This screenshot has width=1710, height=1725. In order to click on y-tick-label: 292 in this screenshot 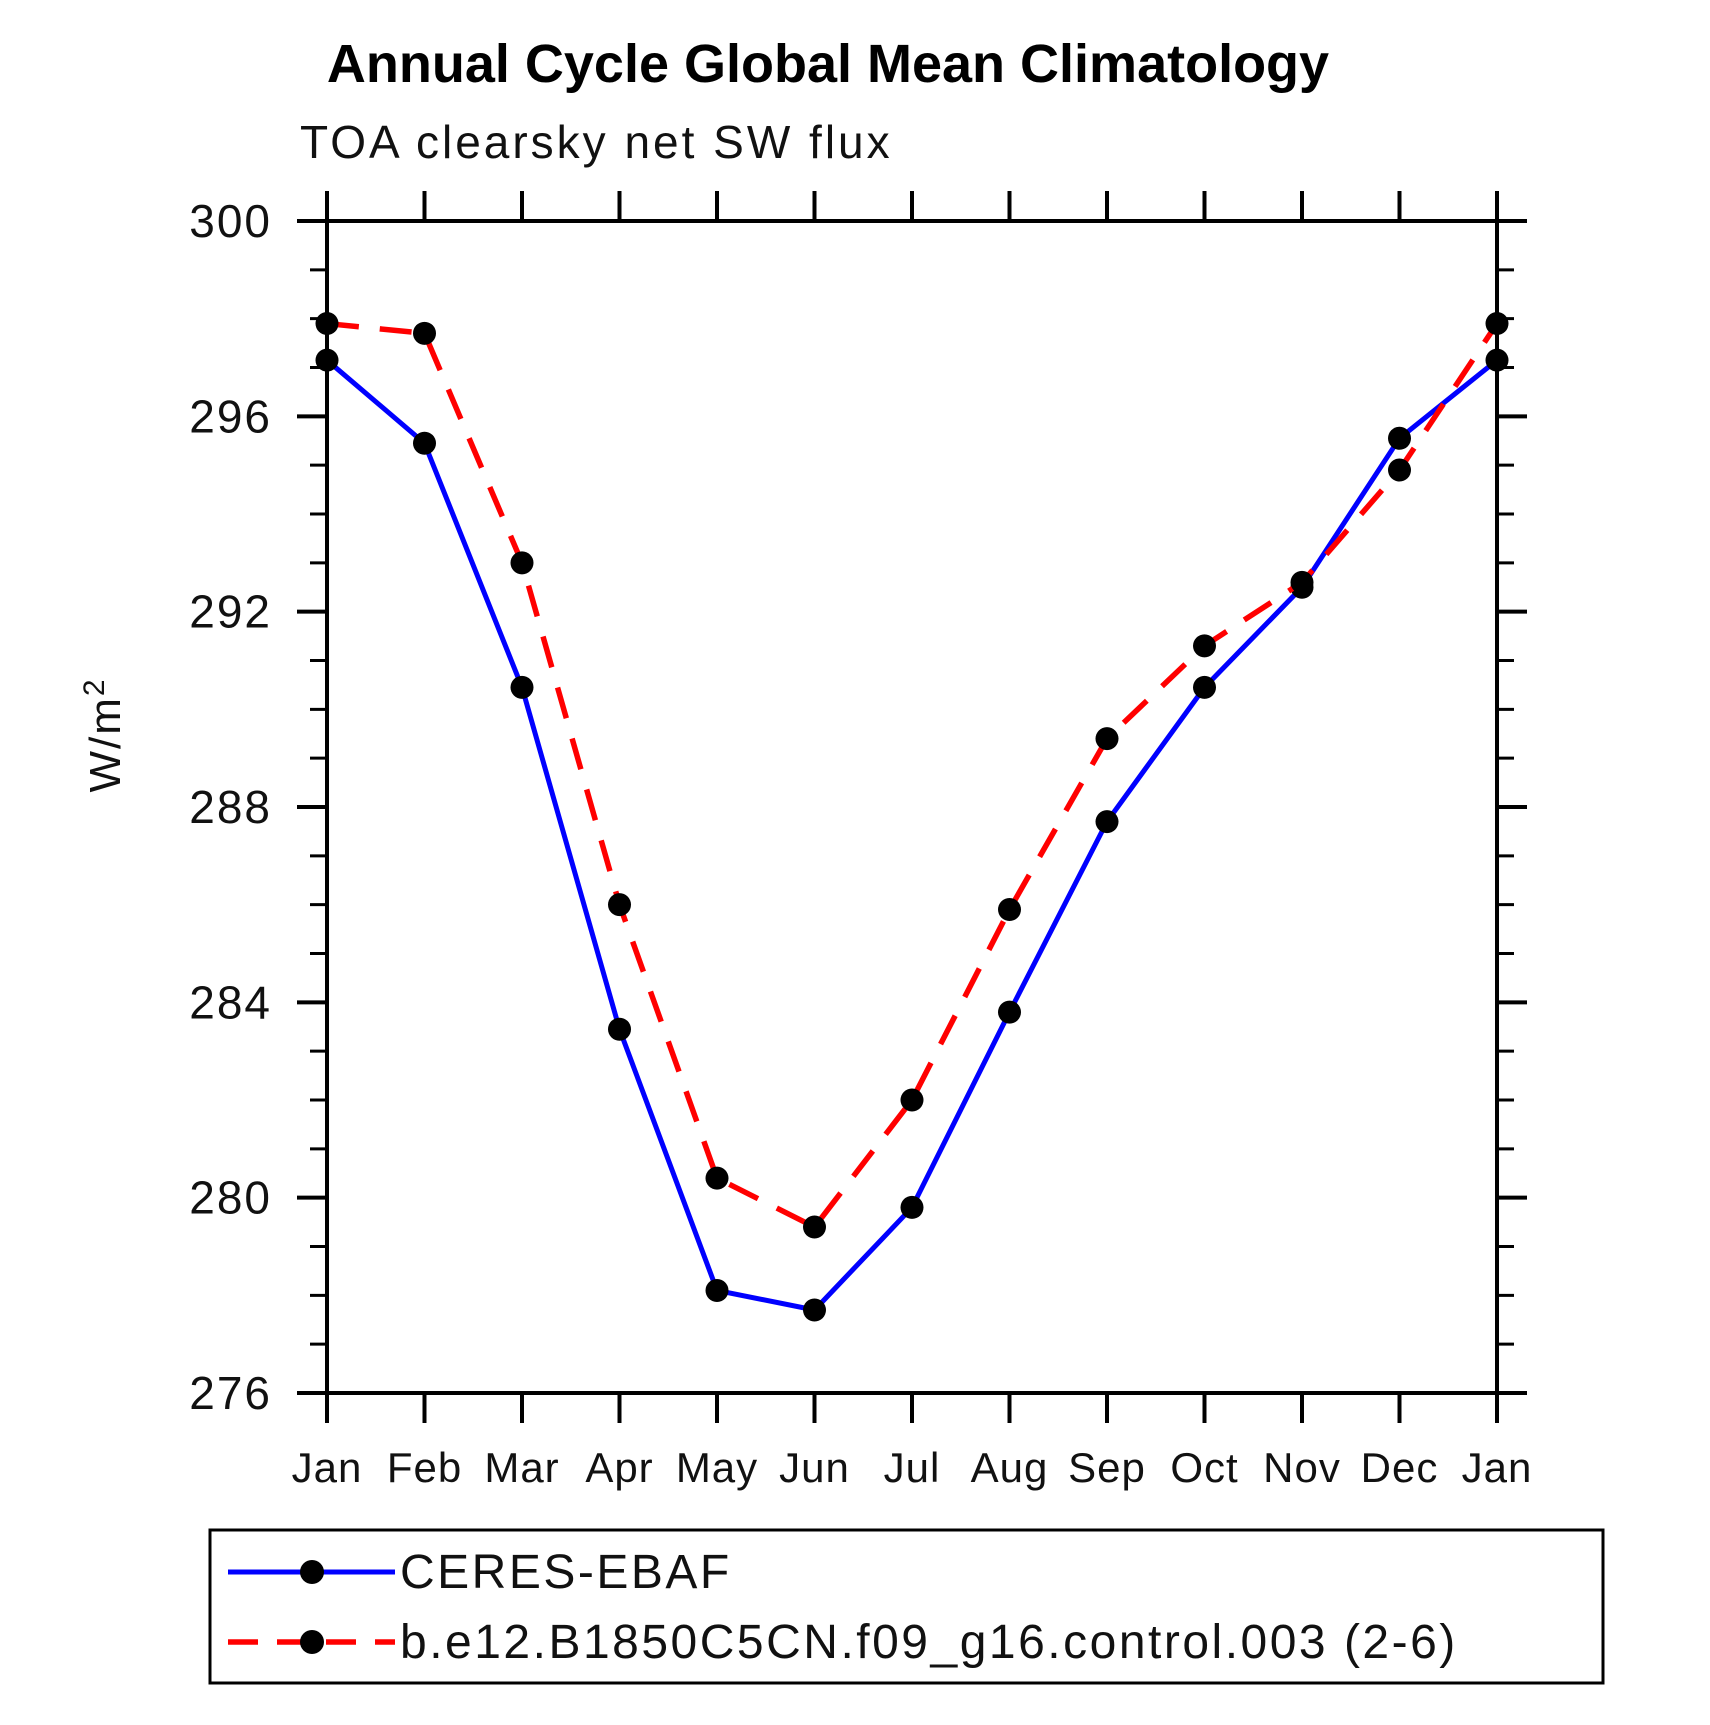, I will do `click(230, 612)`.